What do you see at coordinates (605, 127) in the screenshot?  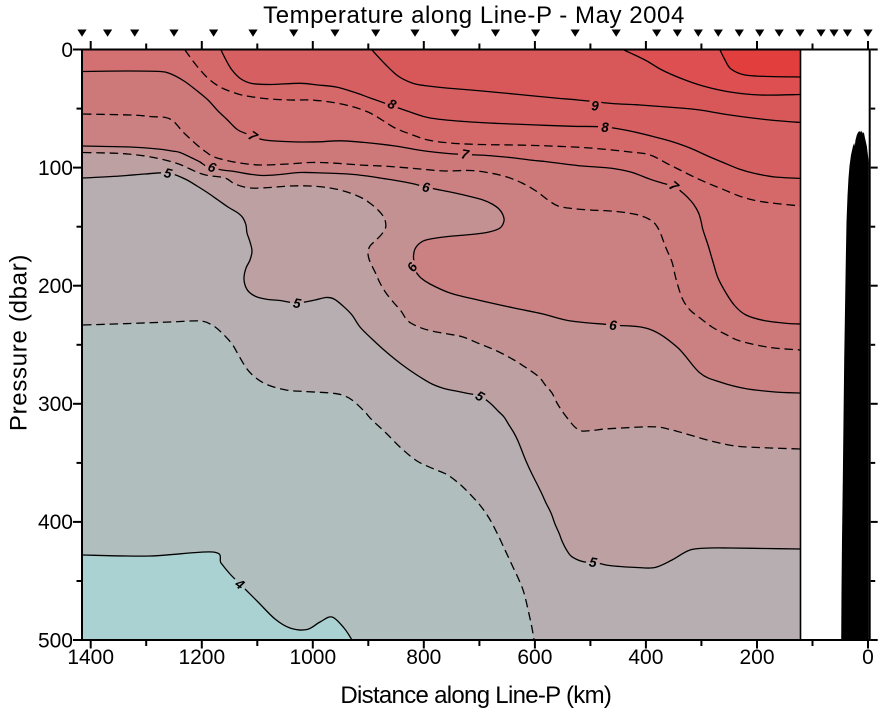 I see `svg-text: 8` at bounding box center [605, 127].